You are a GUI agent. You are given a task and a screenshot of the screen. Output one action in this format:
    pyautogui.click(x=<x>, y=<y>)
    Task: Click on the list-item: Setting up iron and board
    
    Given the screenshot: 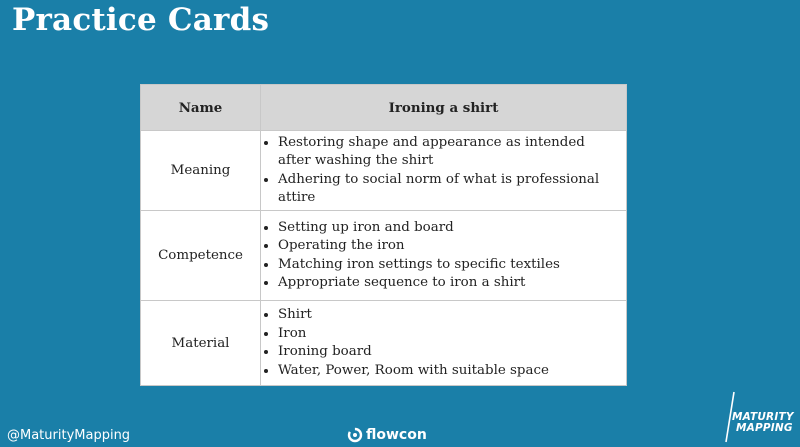 What is the action you would take?
    pyautogui.click(x=449, y=228)
    